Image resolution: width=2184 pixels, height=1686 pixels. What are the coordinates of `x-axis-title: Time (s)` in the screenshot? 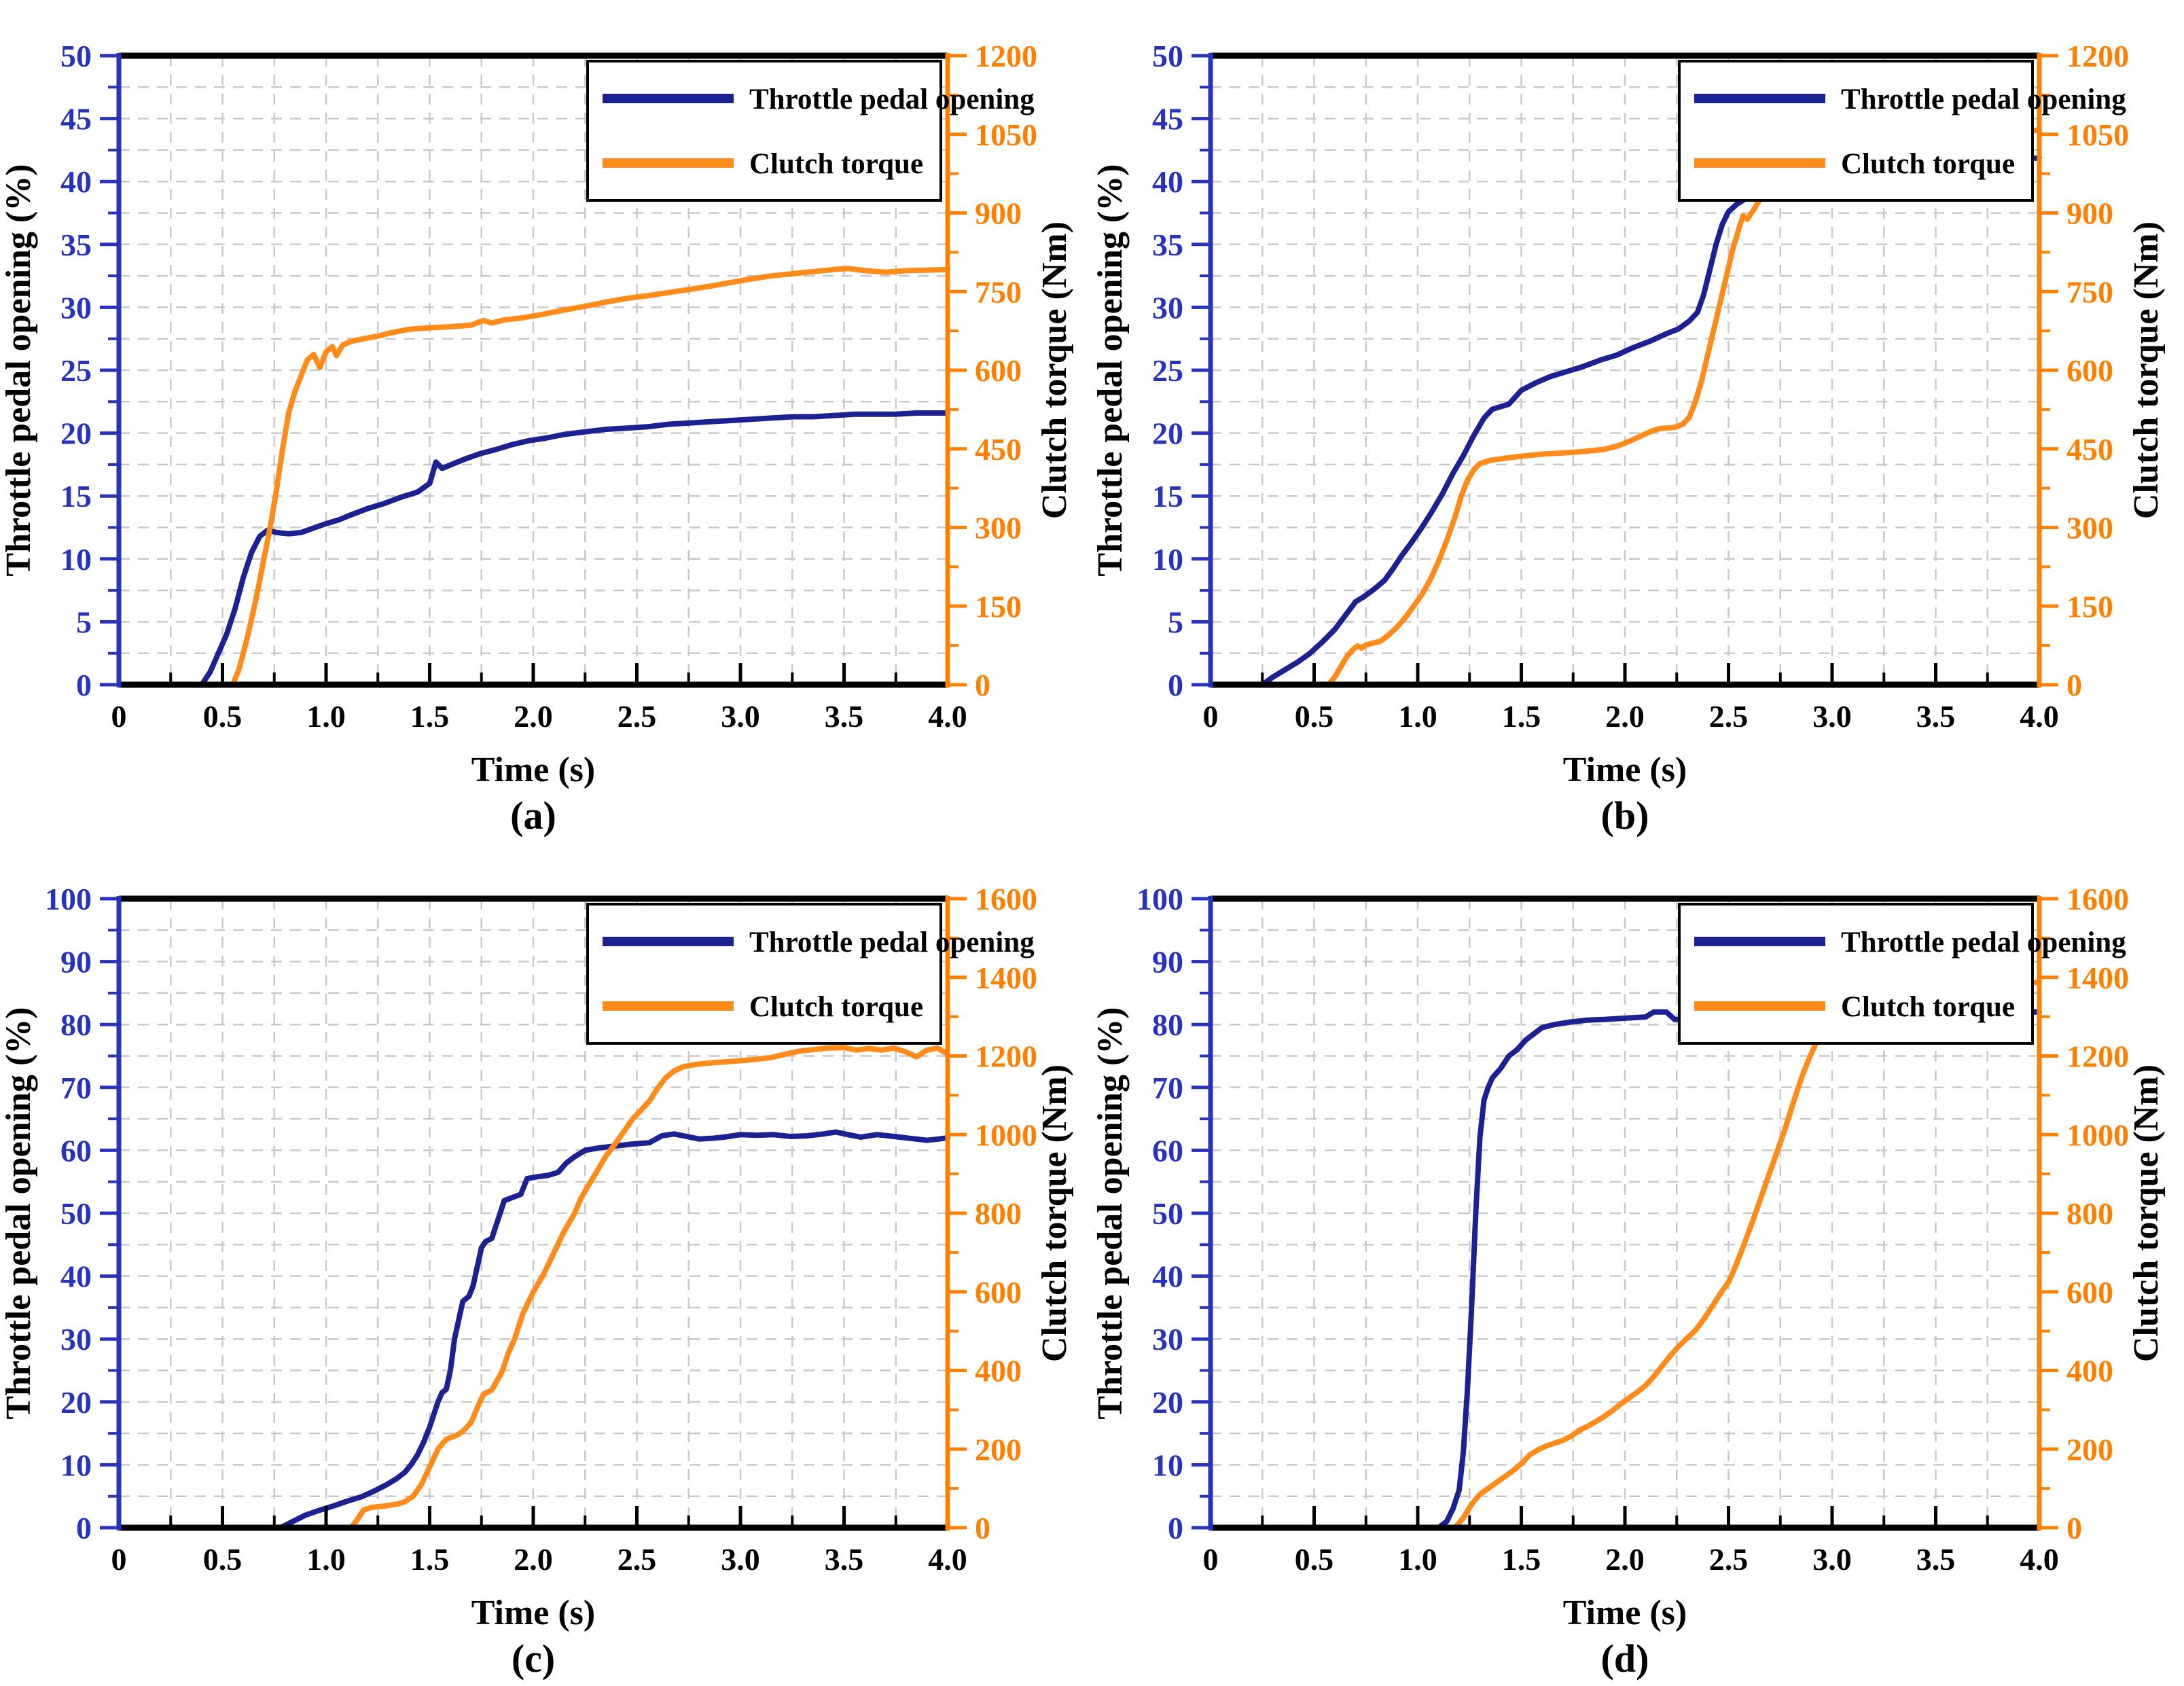 It's located at (533, 770).